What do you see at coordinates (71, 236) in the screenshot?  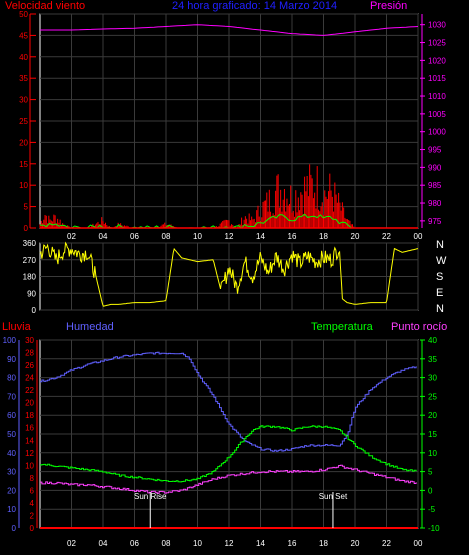 I see `wind-x-tick-label: 02` at bounding box center [71, 236].